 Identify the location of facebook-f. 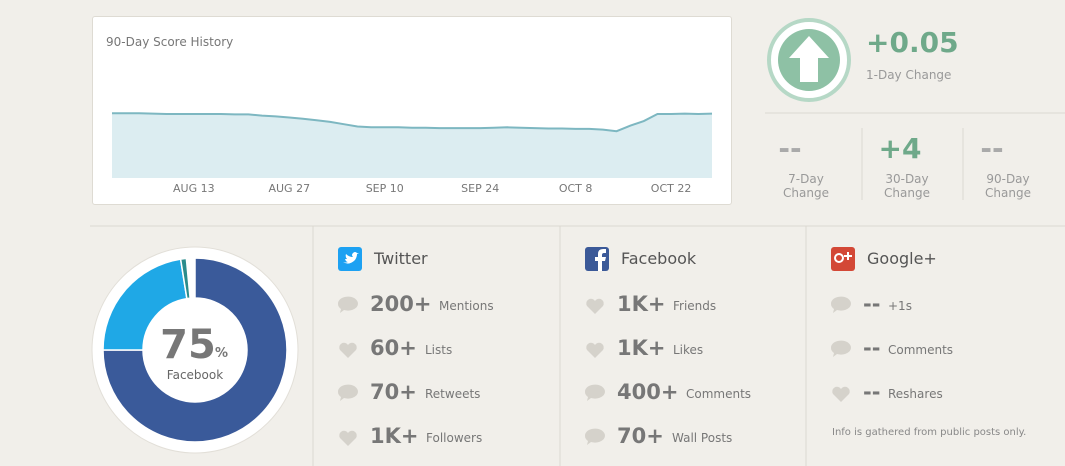
(600, 260).